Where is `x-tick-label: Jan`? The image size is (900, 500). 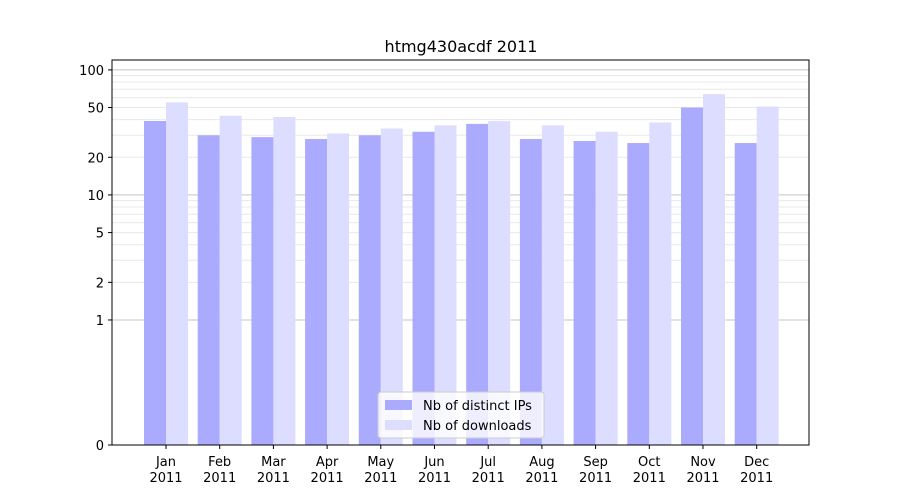
x-tick-label: Jan is located at coordinates (165, 462).